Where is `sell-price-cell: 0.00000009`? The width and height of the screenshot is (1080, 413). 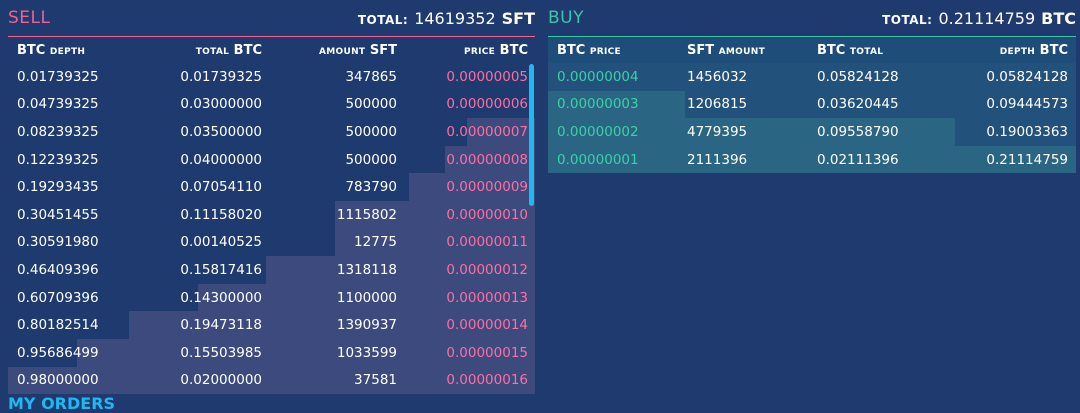 sell-price-cell: 0.00000009 is located at coordinates (487, 187).